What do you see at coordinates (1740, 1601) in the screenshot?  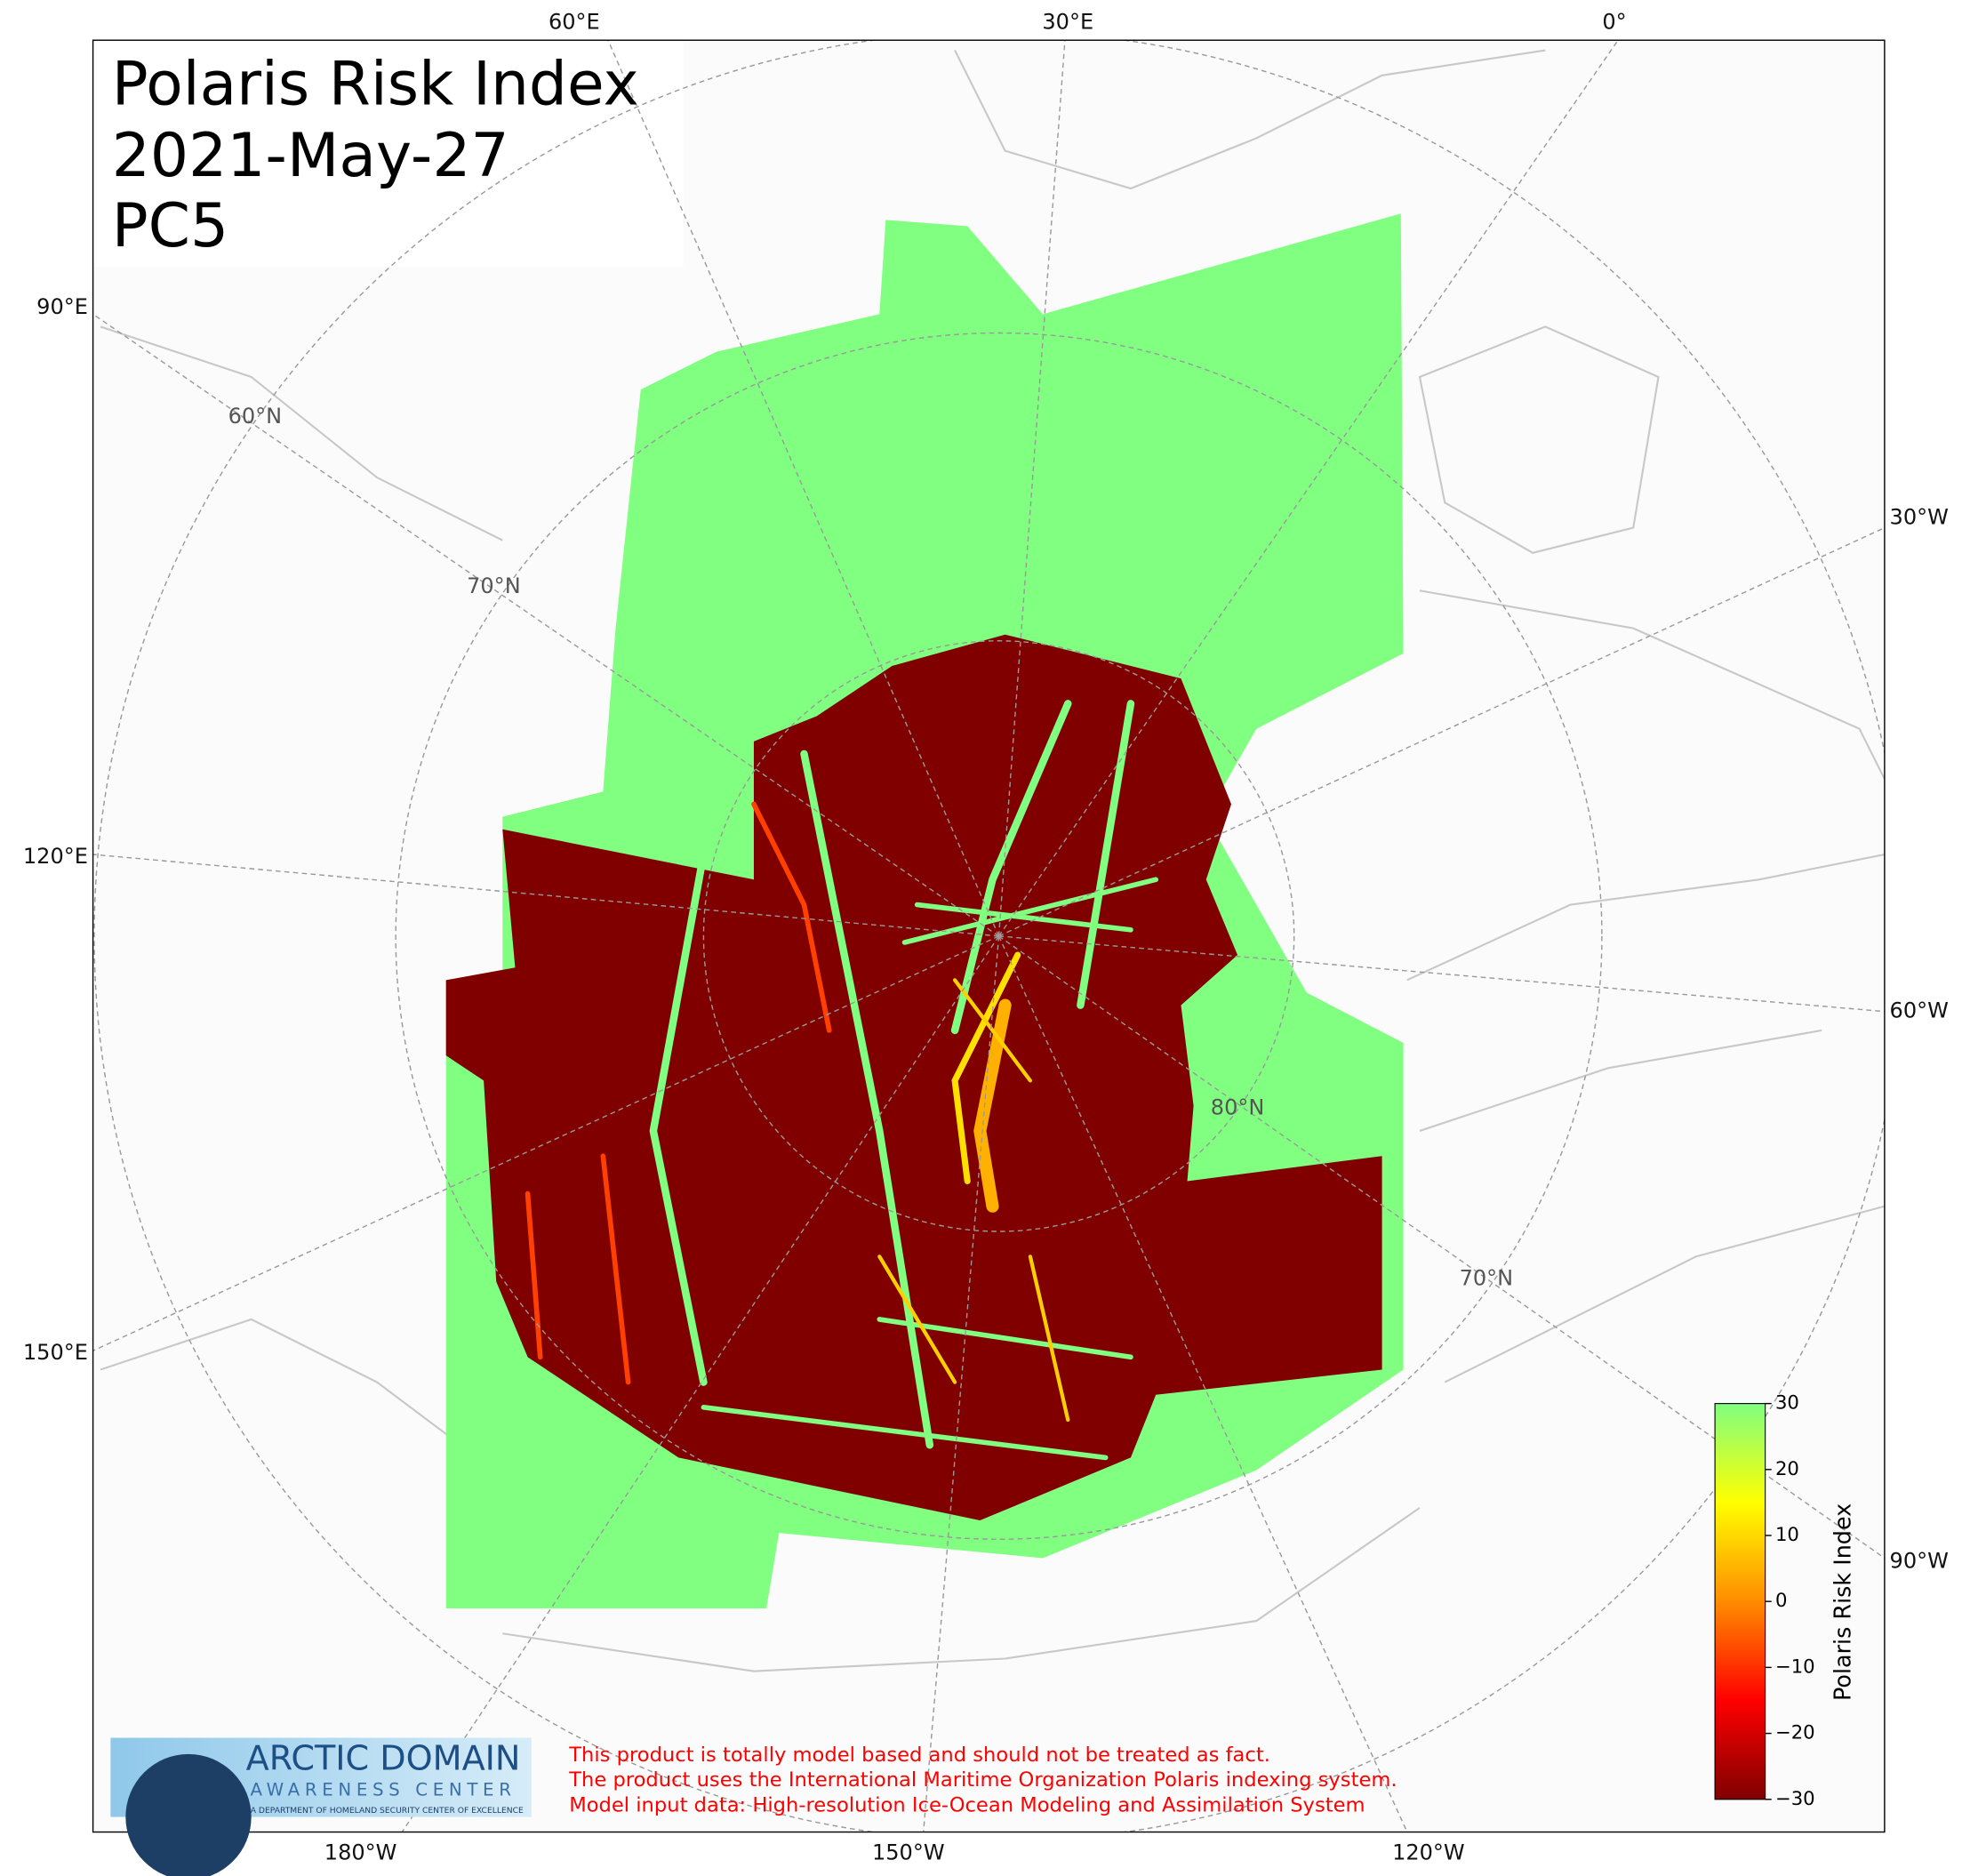 I see `colorbar` at bounding box center [1740, 1601].